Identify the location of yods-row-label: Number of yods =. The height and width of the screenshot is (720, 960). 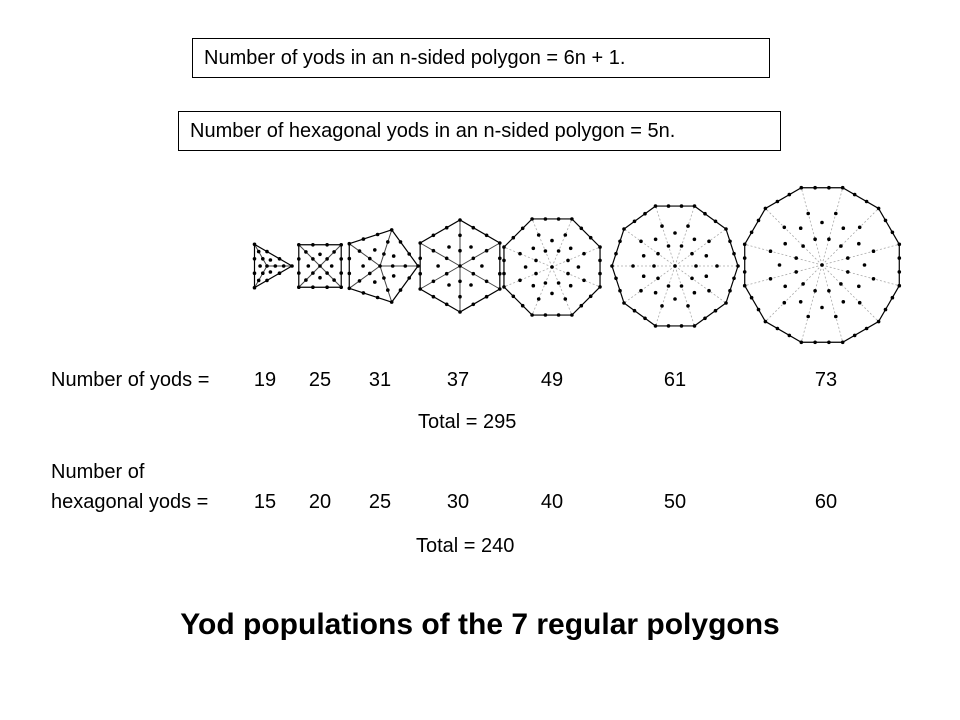
(130, 380).